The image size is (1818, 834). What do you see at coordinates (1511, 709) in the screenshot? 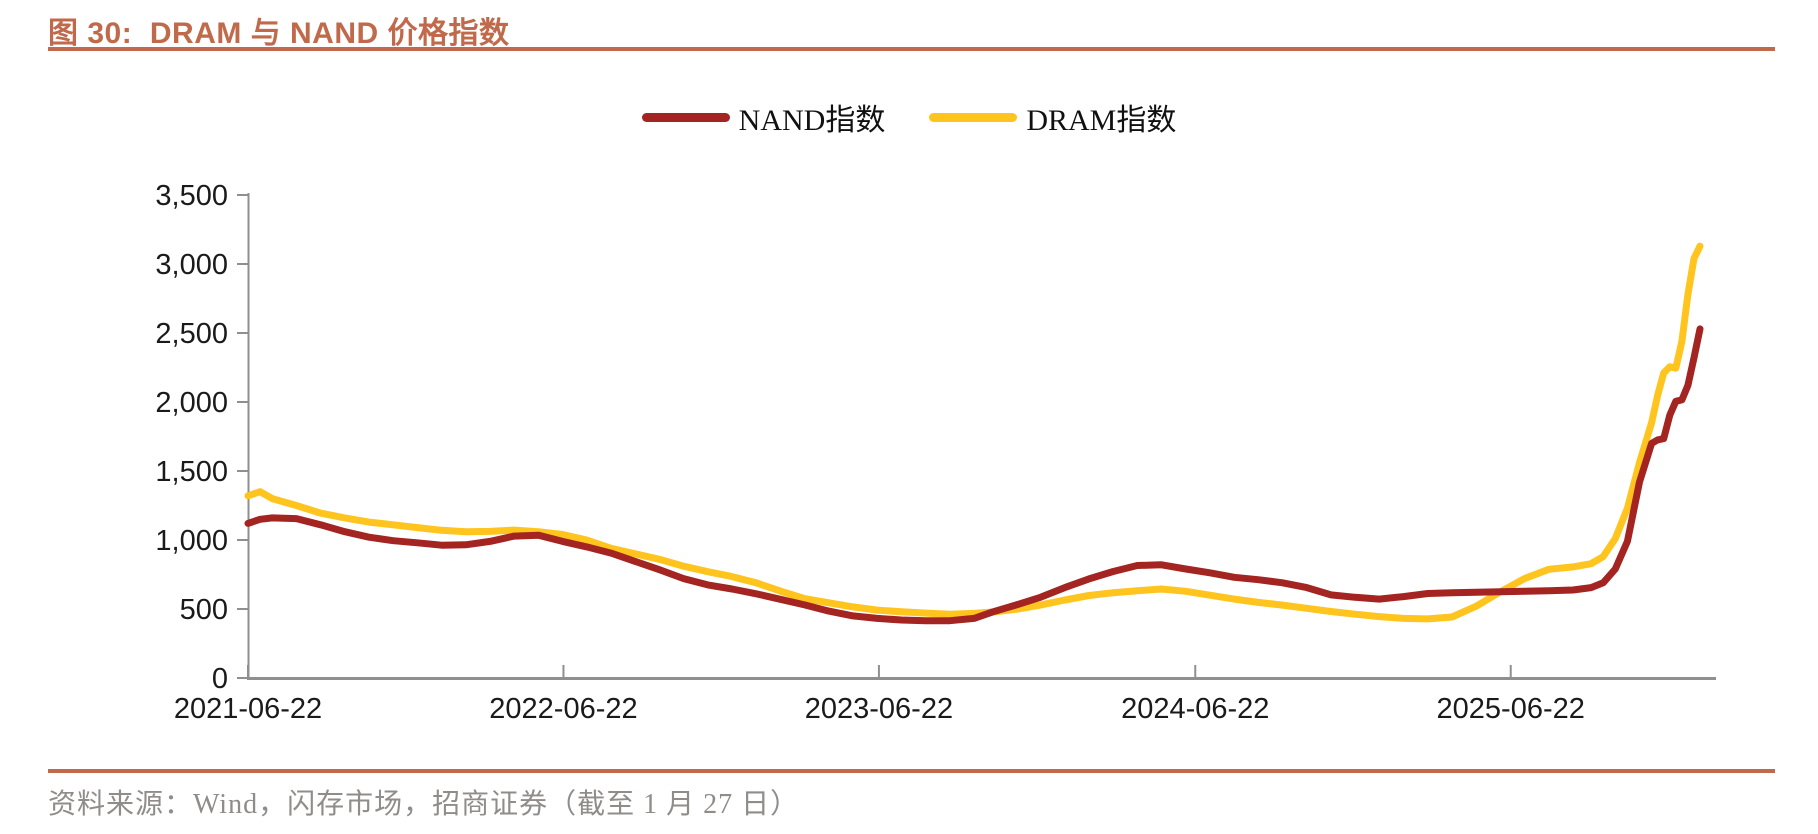
I see `x-tick-label: 2025-06-22` at bounding box center [1511, 709].